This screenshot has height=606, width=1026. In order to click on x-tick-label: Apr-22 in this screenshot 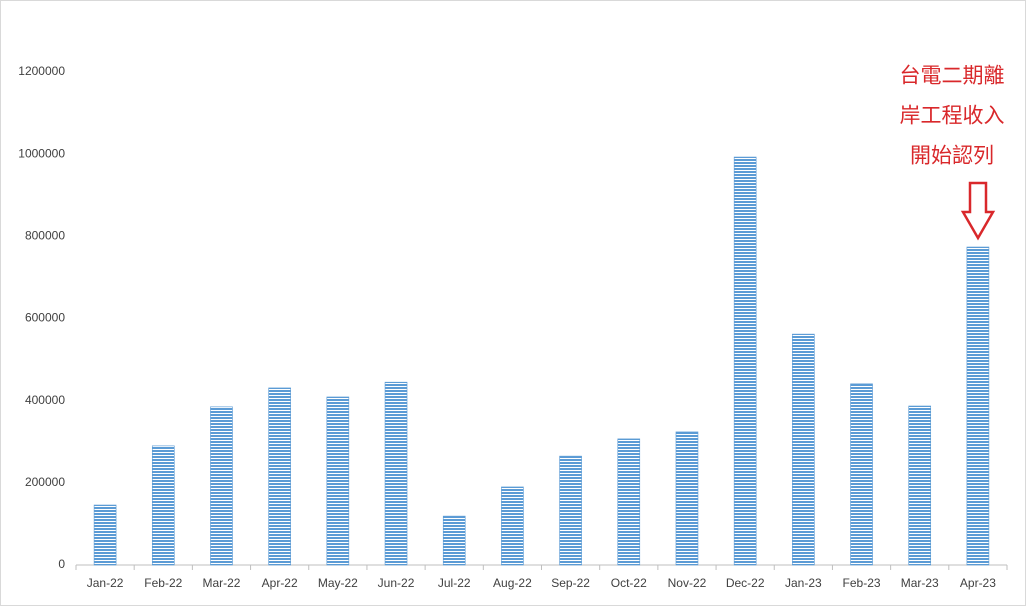, I will do `click(280, 583)`.